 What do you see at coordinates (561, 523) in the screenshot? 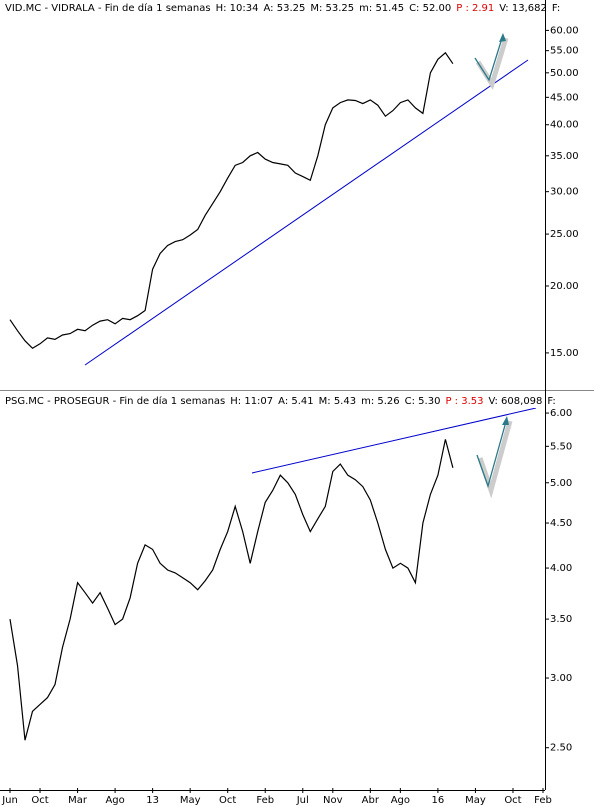
I see `y-tick-label: 4.50` at bounding box center [561, 523].